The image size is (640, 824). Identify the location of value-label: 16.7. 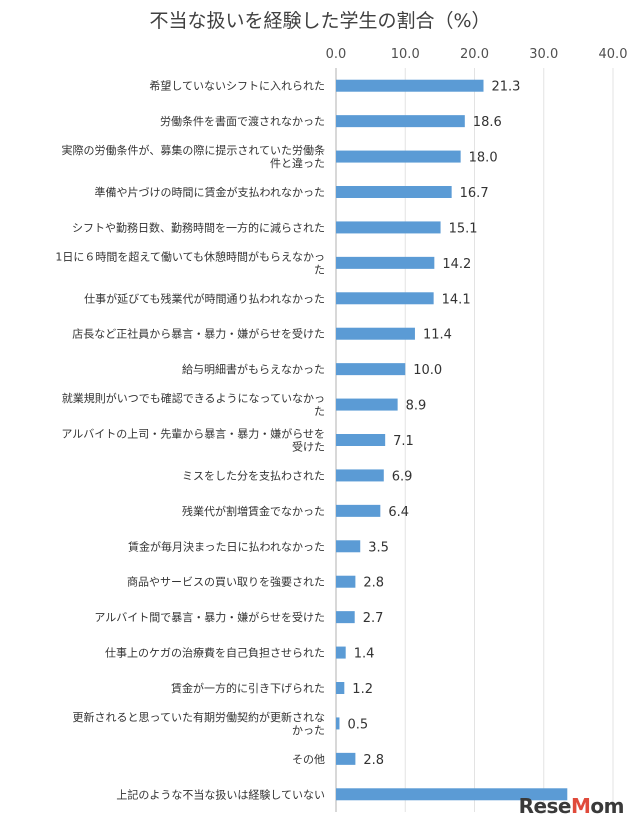
(474, 193).